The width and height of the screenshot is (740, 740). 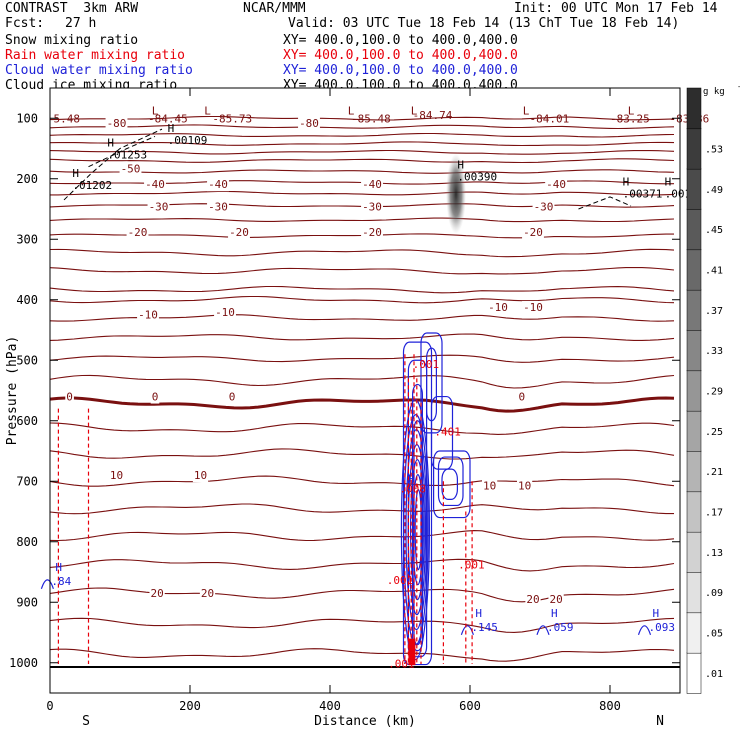 What do you see at coordinates (27, 300) in the screenshot?
I see `y-tick-label: 400` at bounding box center [27, 300].